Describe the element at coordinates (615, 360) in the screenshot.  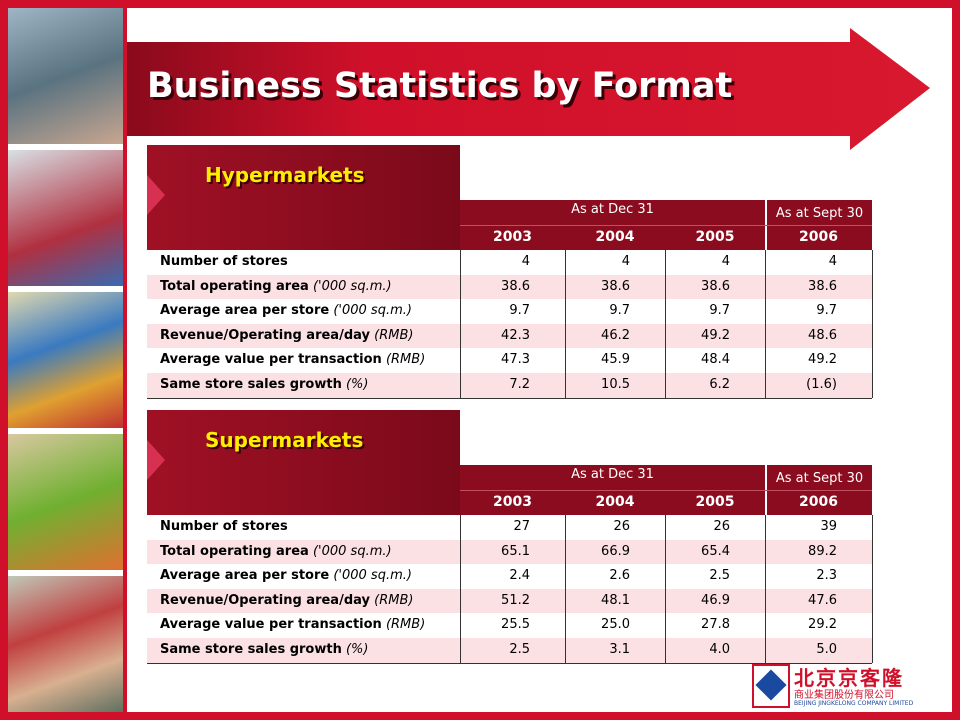
I see `value-cell: 45.9` at that location.